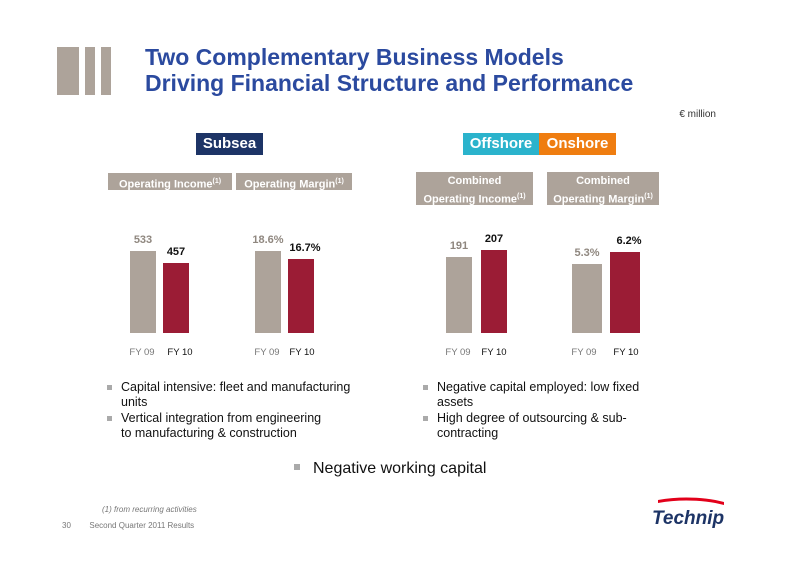 The image size is (800, 565). I want to click on page-number: 30, so click(66, 525).